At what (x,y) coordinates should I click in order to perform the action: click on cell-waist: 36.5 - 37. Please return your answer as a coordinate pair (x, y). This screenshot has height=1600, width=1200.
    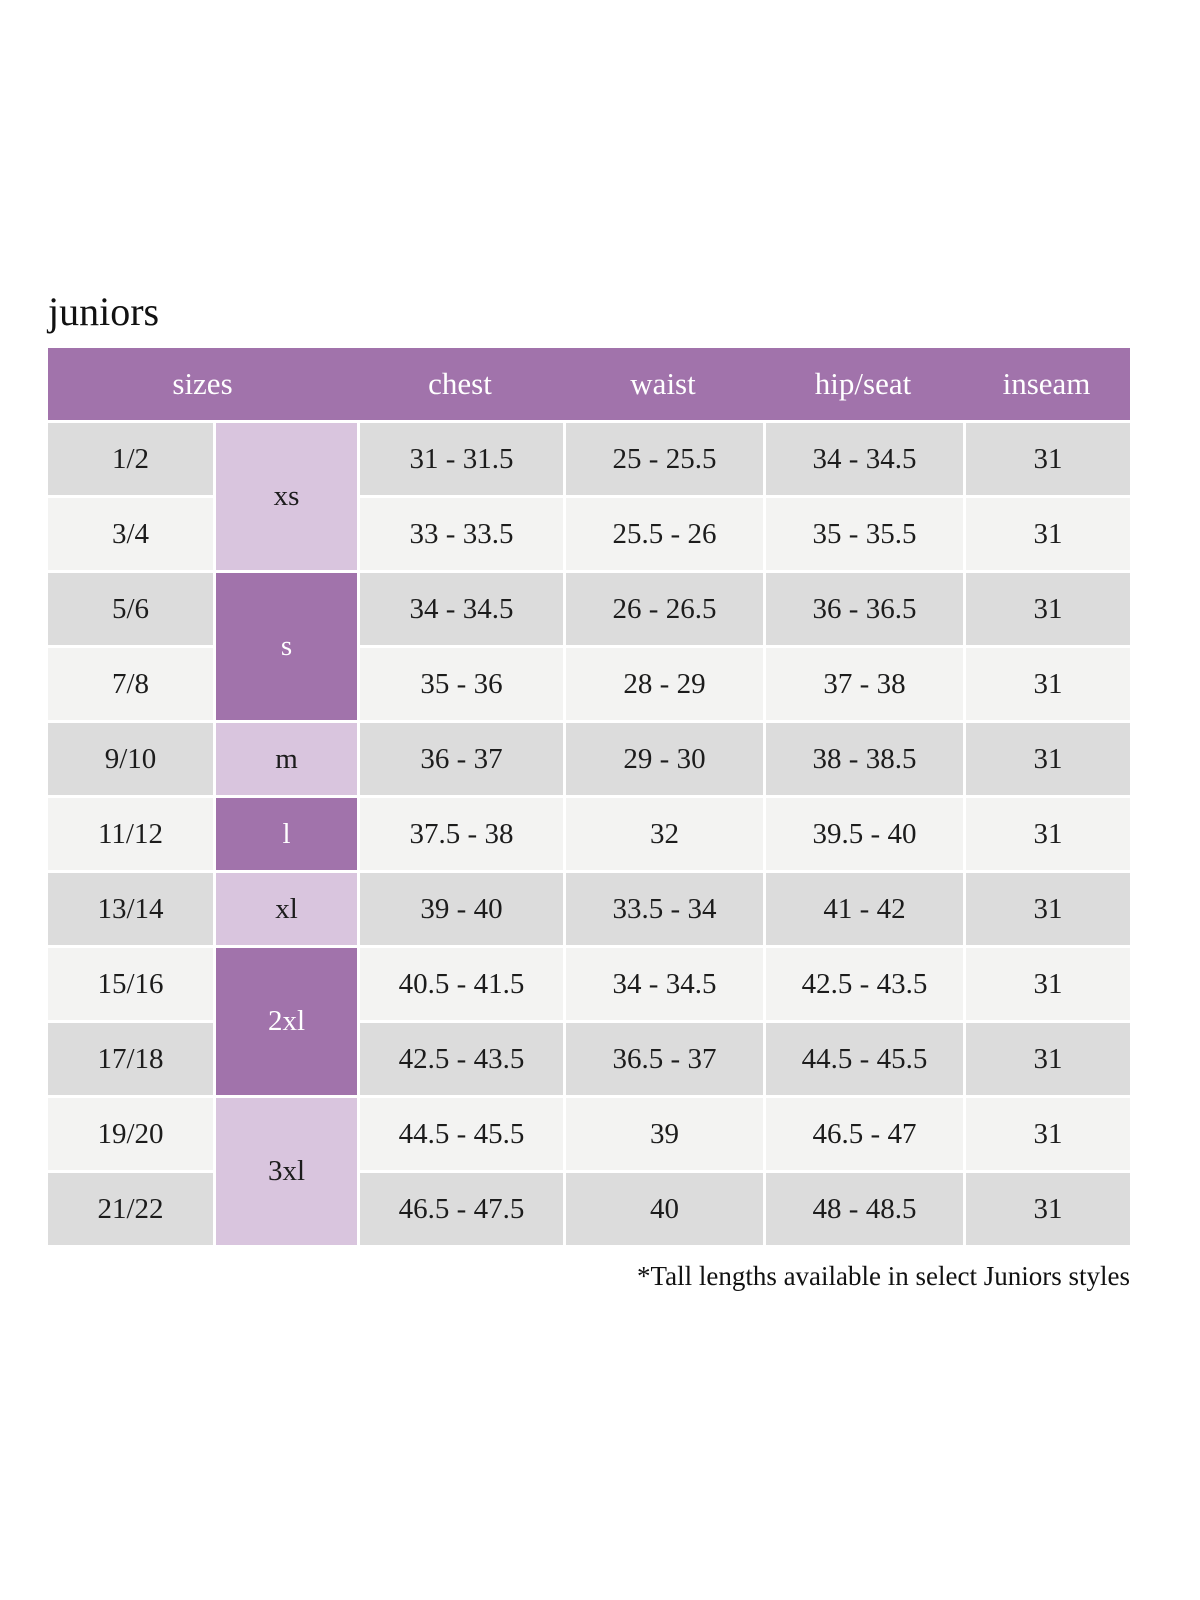
    Looking at the image, I should click on (663, 1057).